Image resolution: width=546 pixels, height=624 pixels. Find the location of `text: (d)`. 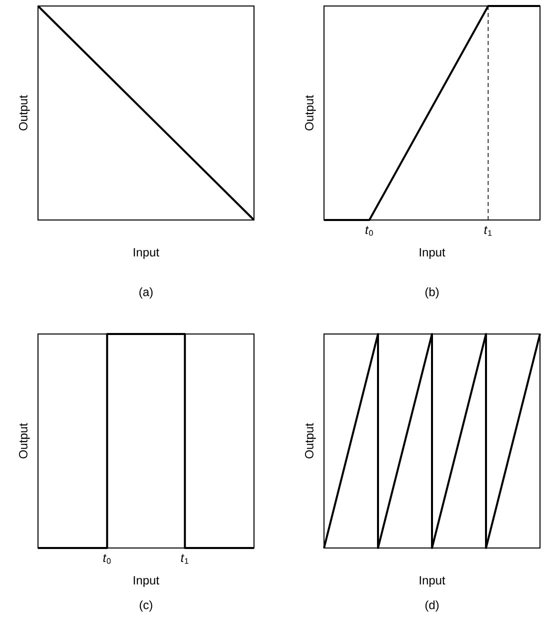

text: (d) is located at coordinates (432, 606).